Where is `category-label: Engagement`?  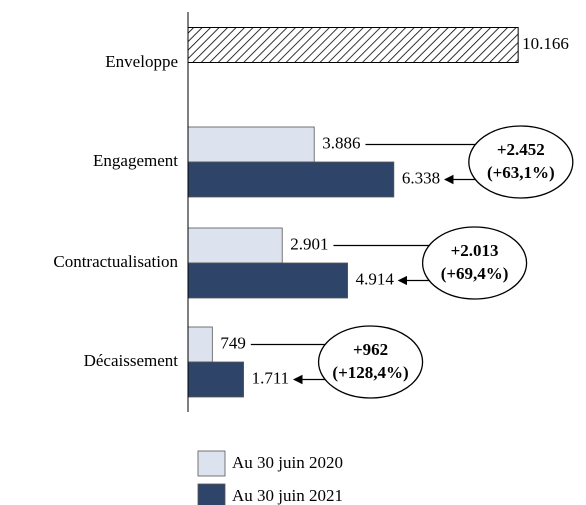 category-label: Engagement is located at coordinates (135, 160).